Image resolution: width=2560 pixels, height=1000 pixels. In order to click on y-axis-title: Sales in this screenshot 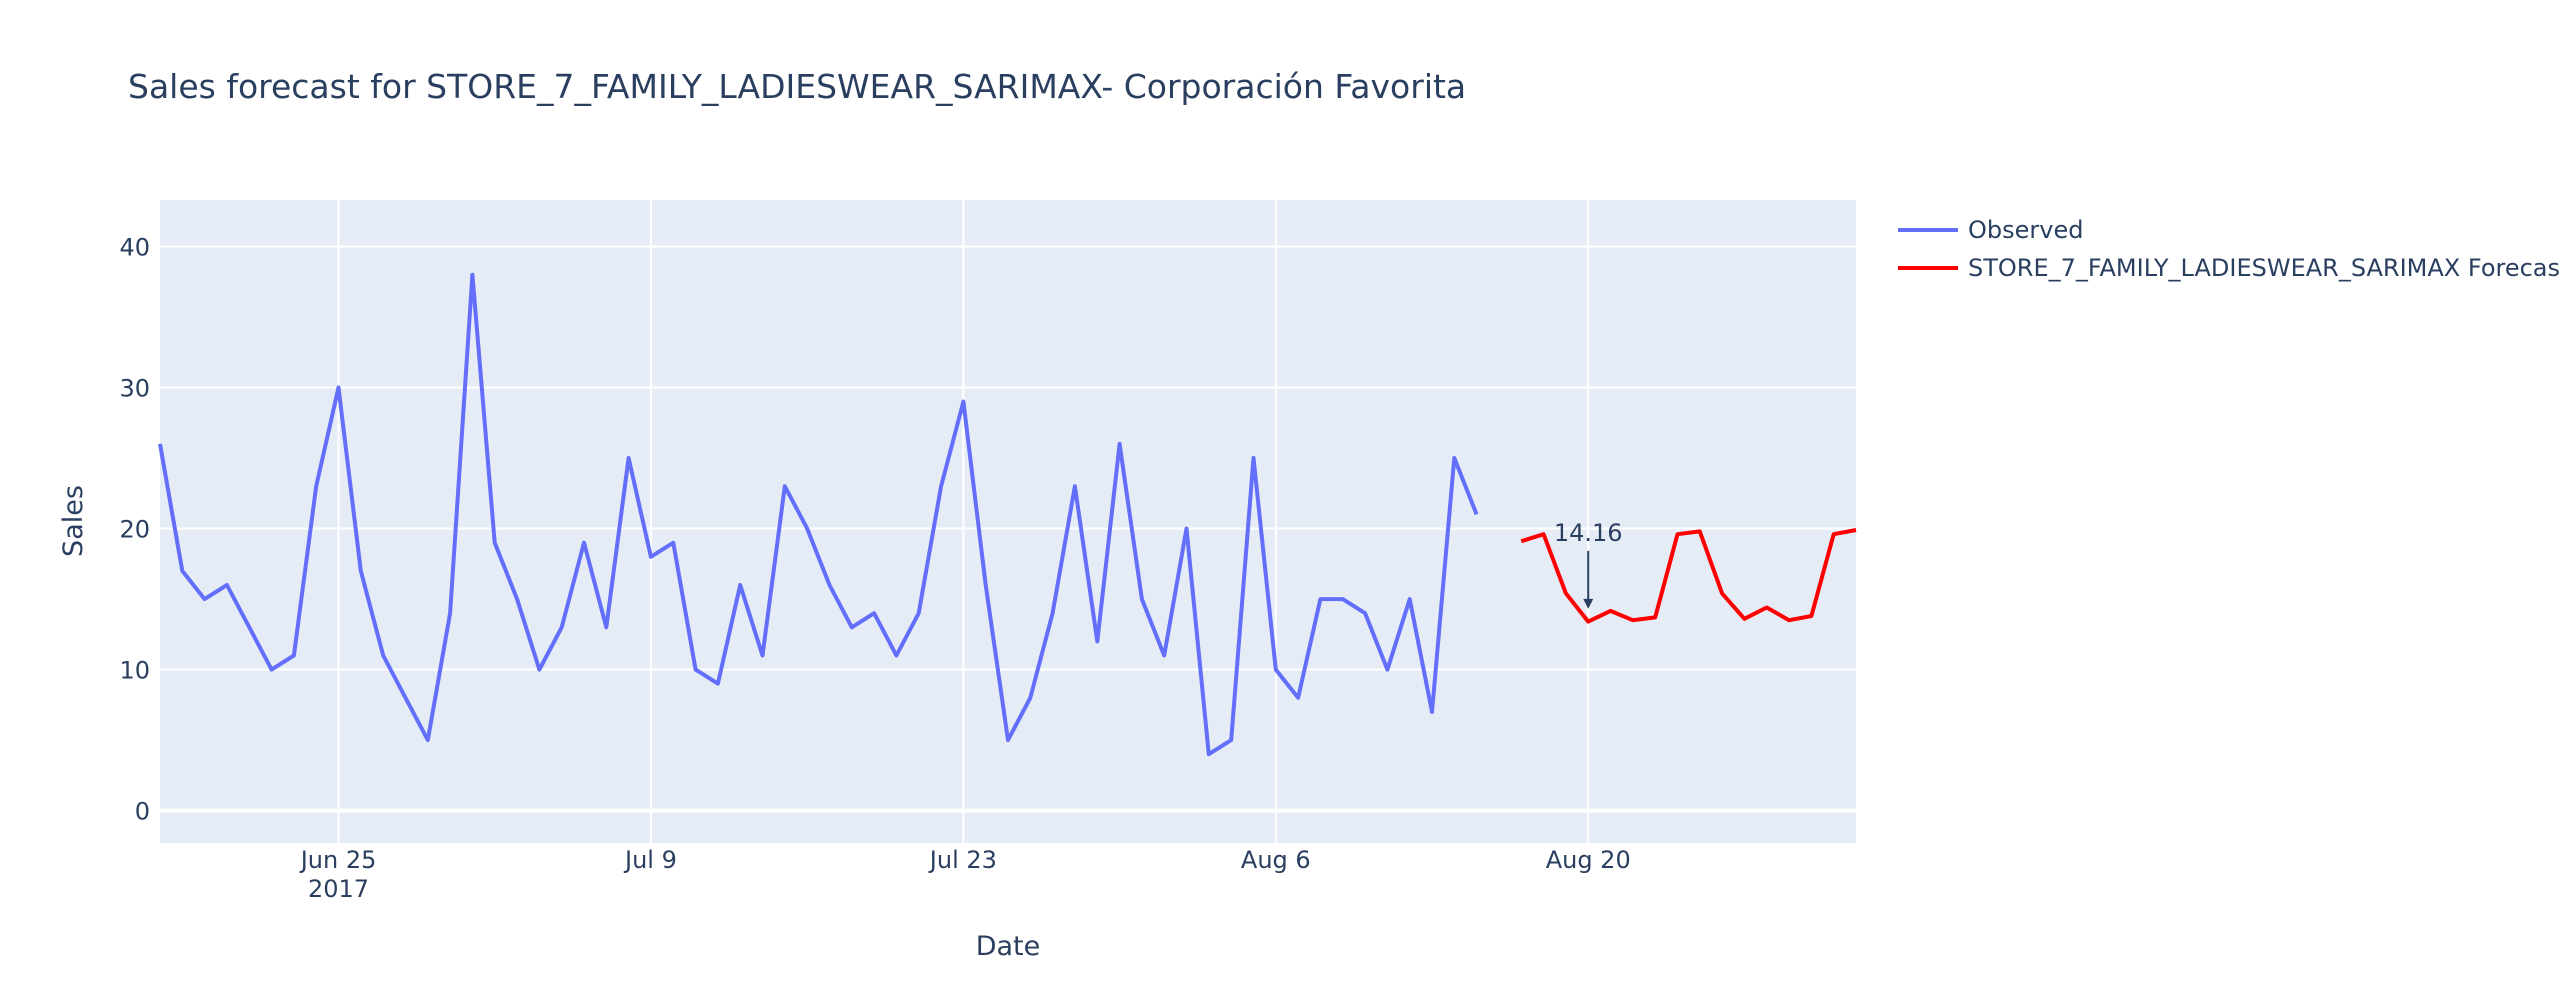, I will do `click(73, 521)`.